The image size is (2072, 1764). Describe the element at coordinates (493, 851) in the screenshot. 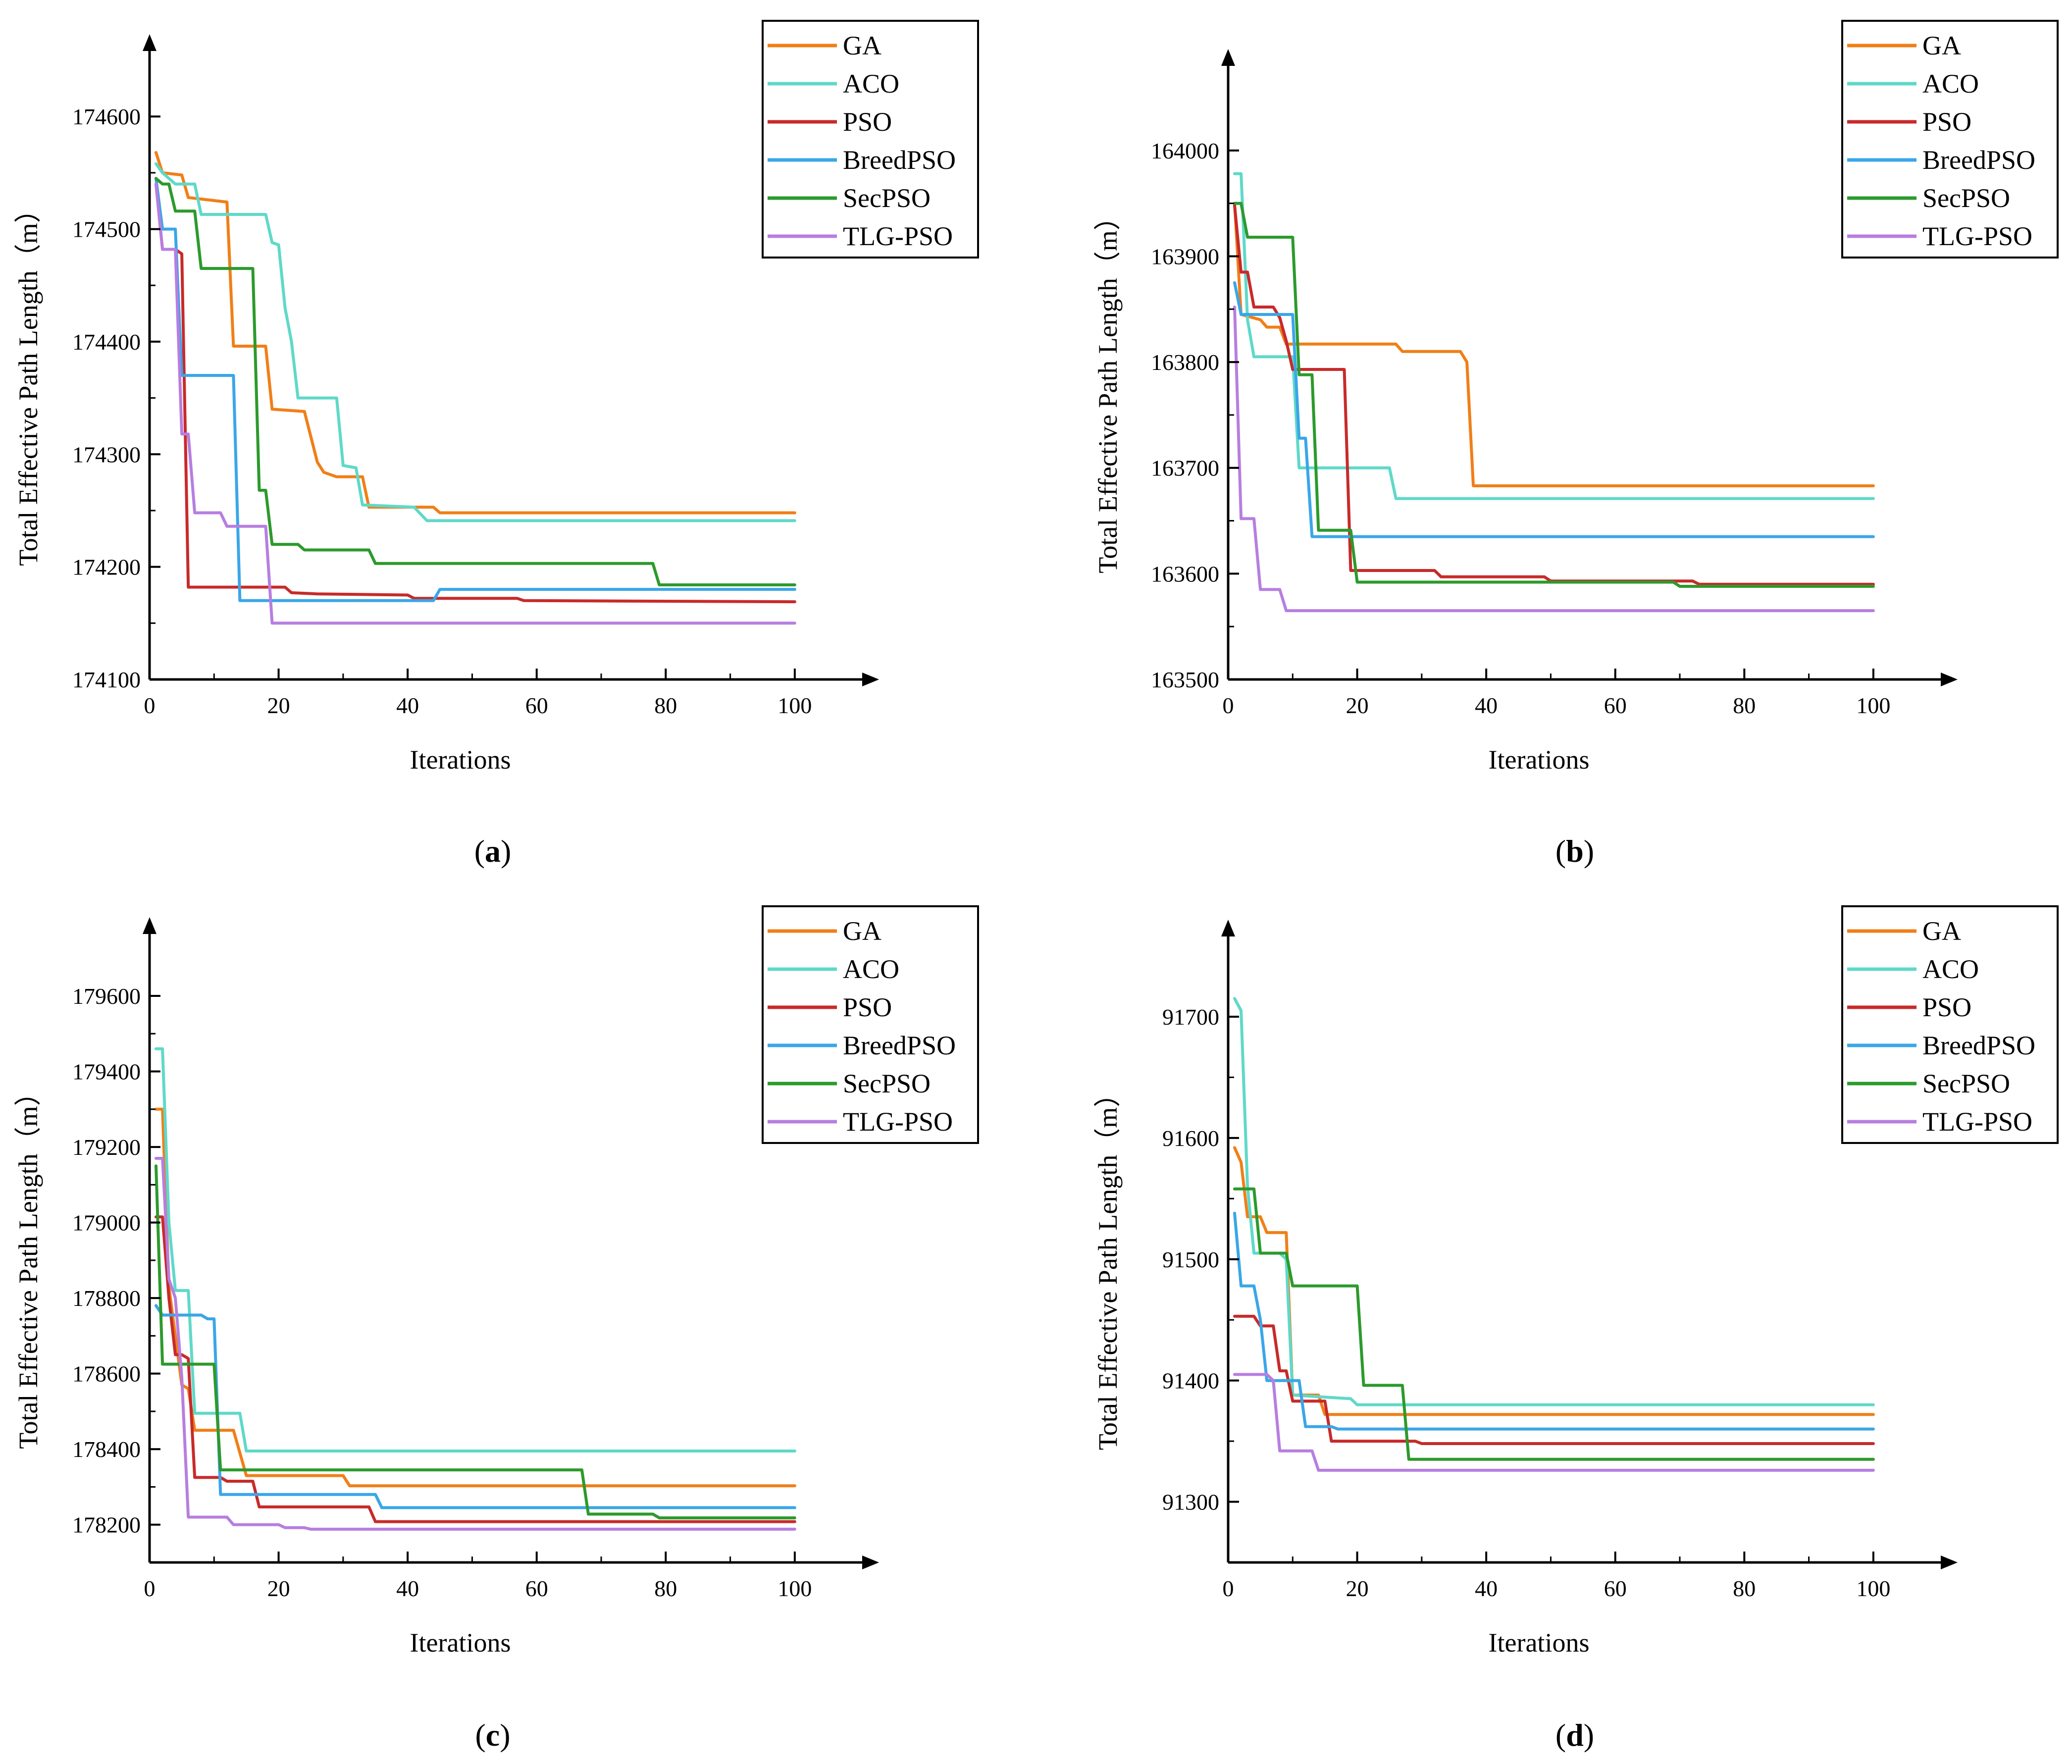

I see `panel-label: (a)` at that location.